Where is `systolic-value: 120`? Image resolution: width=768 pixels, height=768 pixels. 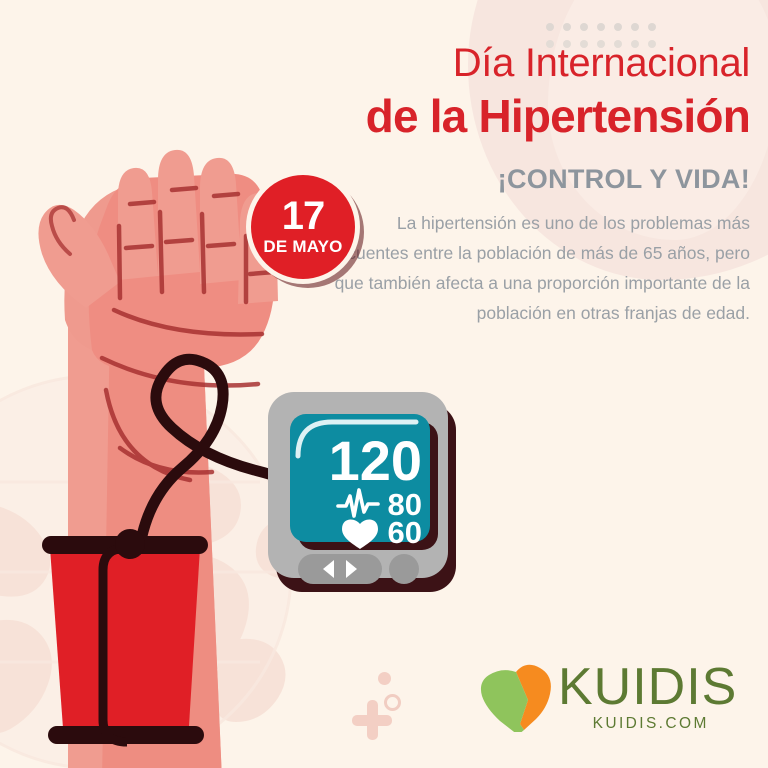
systolic-value: 120 is located at coordinates (375, 460).